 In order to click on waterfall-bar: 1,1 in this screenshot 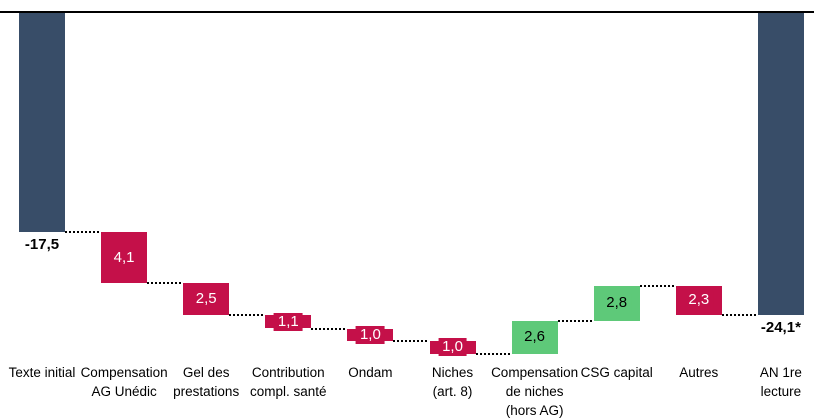, I will do `click(288, 321)`.